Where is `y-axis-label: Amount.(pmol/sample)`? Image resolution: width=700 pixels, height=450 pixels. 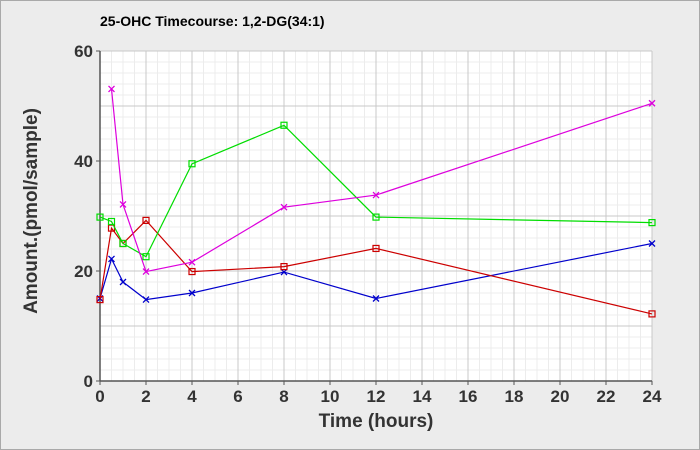
y-axis-label: Amount.(pmol/sample) is located at coordinates (31, 211).